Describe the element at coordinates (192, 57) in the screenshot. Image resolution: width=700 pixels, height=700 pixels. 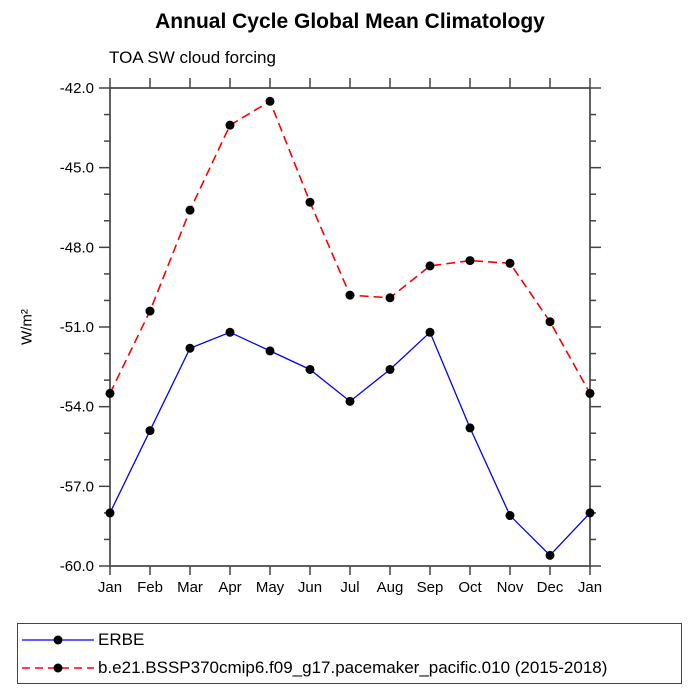
I see `chart-subtitle: TOA SW cloud forcing` at that location.